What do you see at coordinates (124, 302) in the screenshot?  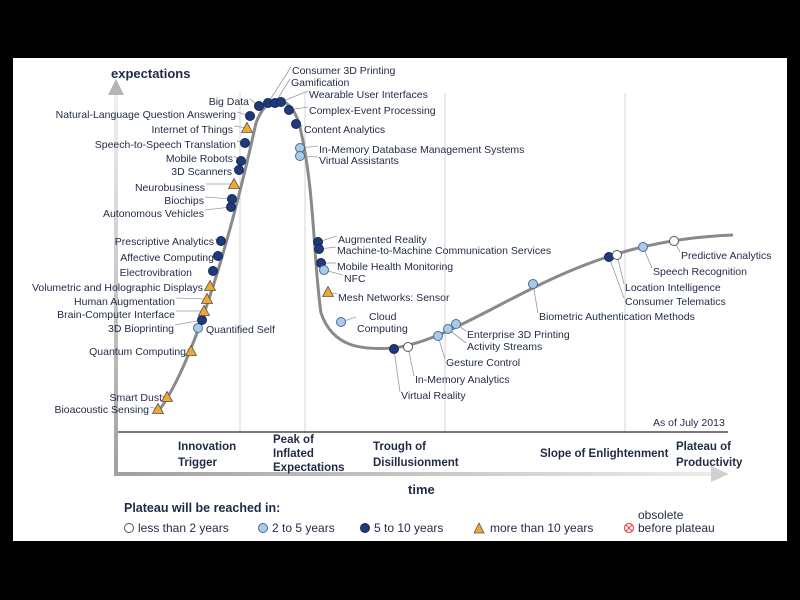 I see `label-human-augmentation: Human Augmentation` at bounding box center [124, 302].